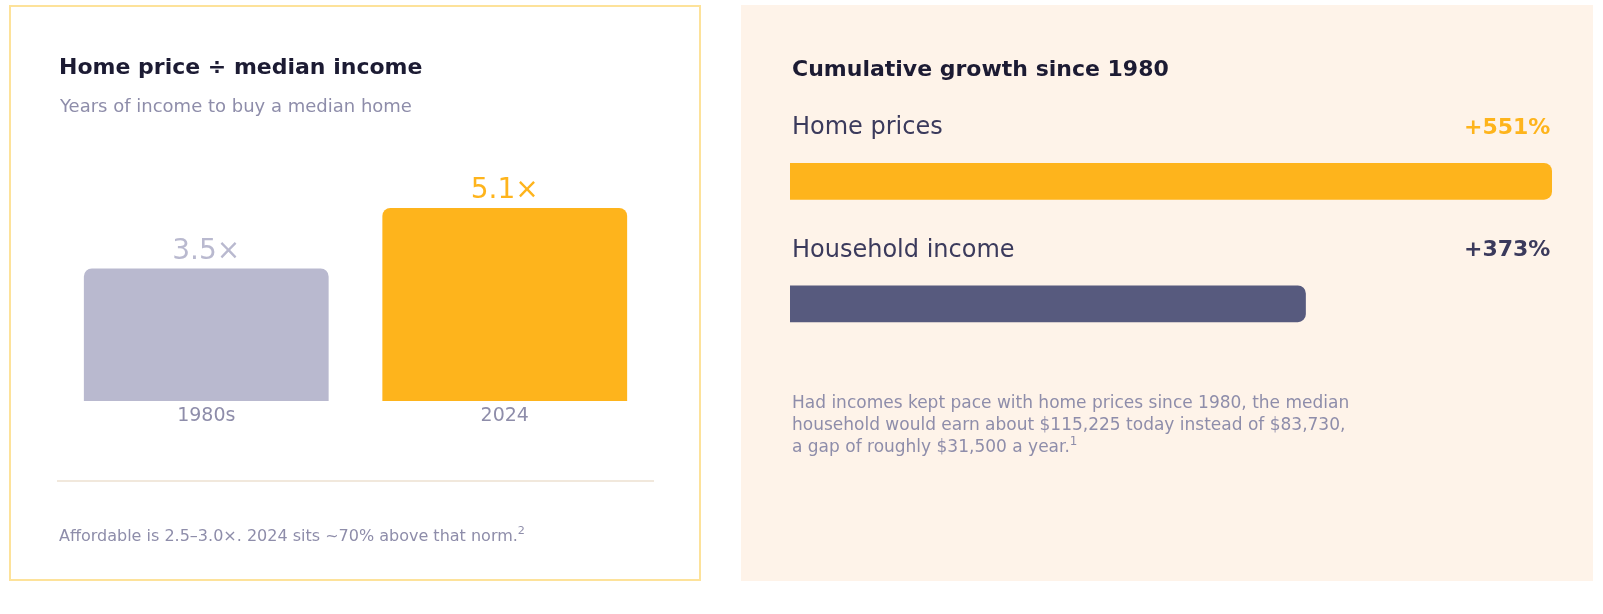  What do you see at coordinates (980, 68) in the screenshot?
I see `chart-title: Cumulative growth since 1980` at bounding box center [980, 68].